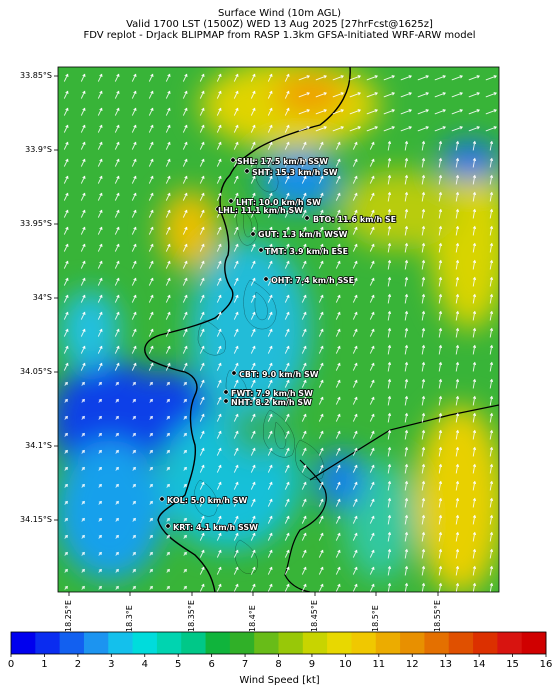 The height and width of the screenshot is (692, 559). I want to click on colorbar-tick-label: 11, so click(379, 664).